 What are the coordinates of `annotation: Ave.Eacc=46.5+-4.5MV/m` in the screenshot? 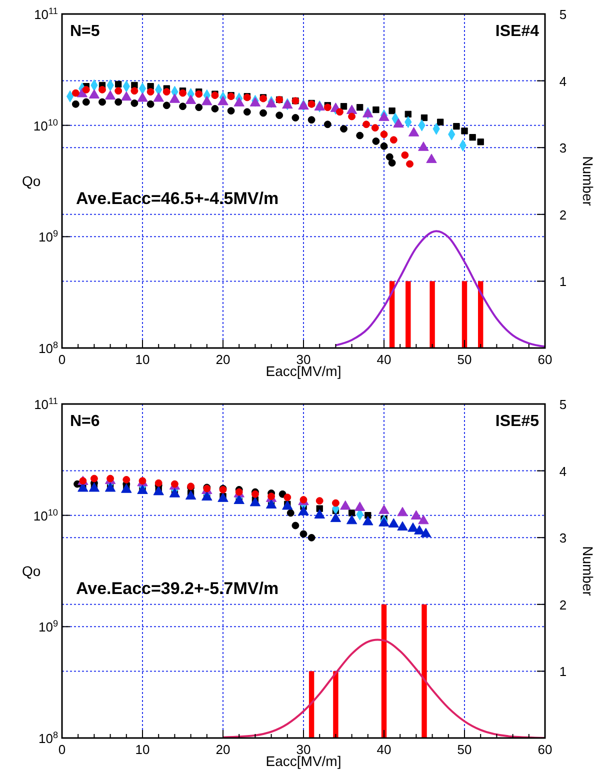 It's located at (177, 198).